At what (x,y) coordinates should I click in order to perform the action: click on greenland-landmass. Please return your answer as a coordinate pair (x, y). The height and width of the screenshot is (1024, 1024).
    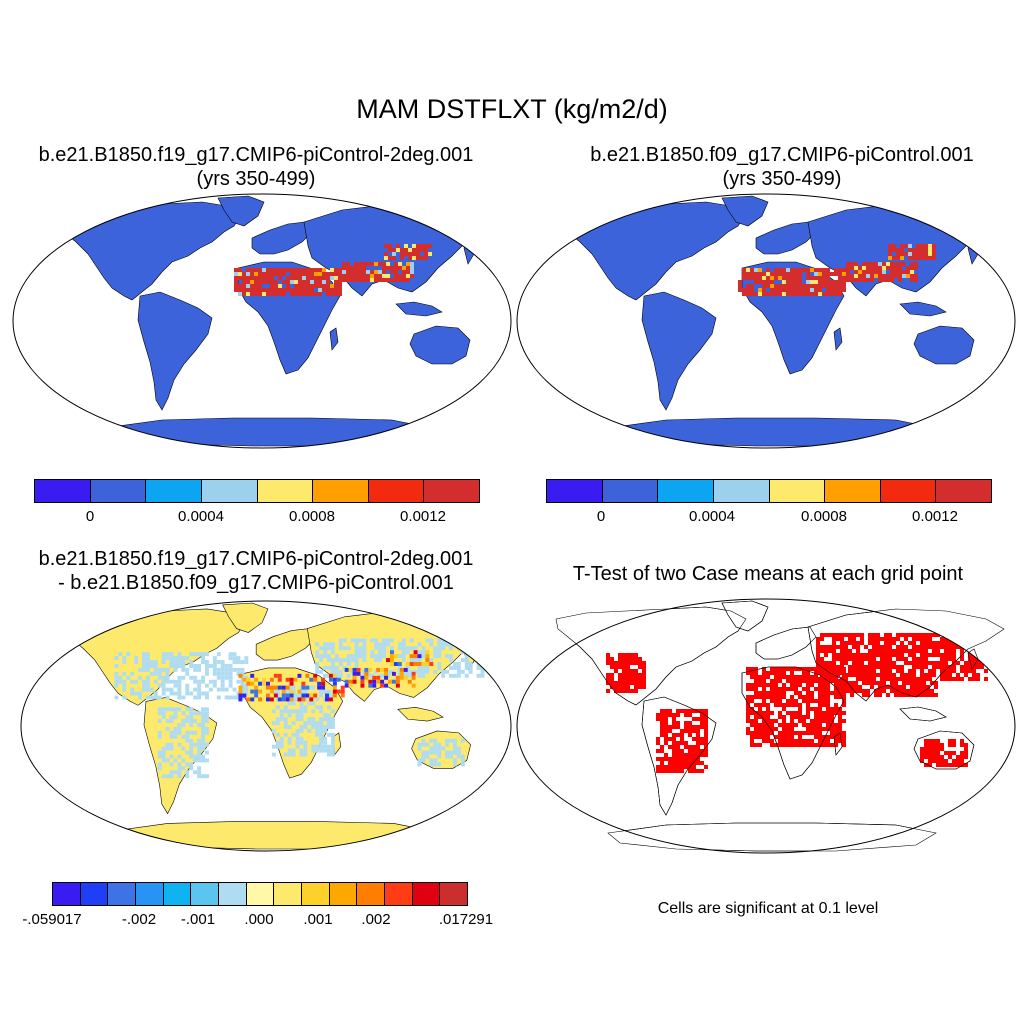
    Looking at the image, I should click on (245, 617).